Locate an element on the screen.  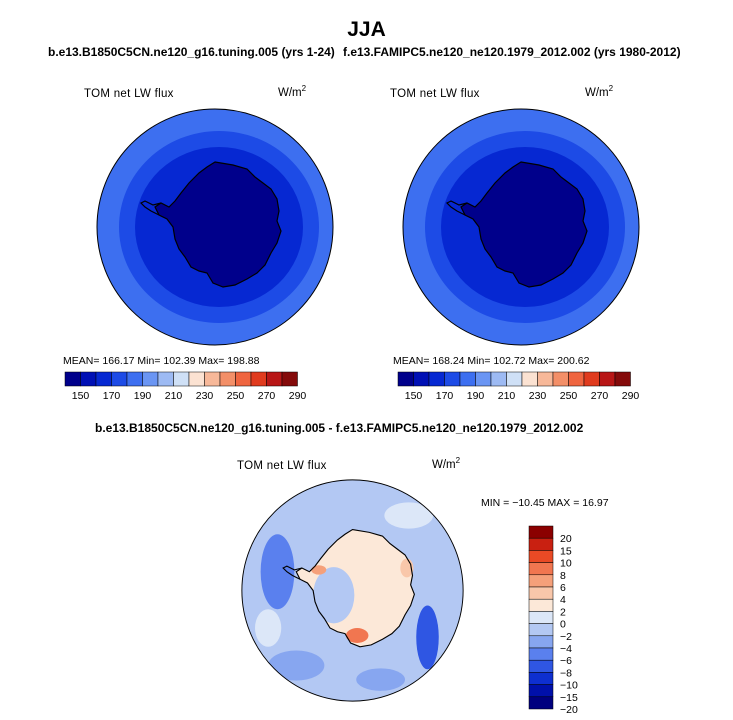
diff-cbar-tick-label: −20 is located at coordinates (569, 710).